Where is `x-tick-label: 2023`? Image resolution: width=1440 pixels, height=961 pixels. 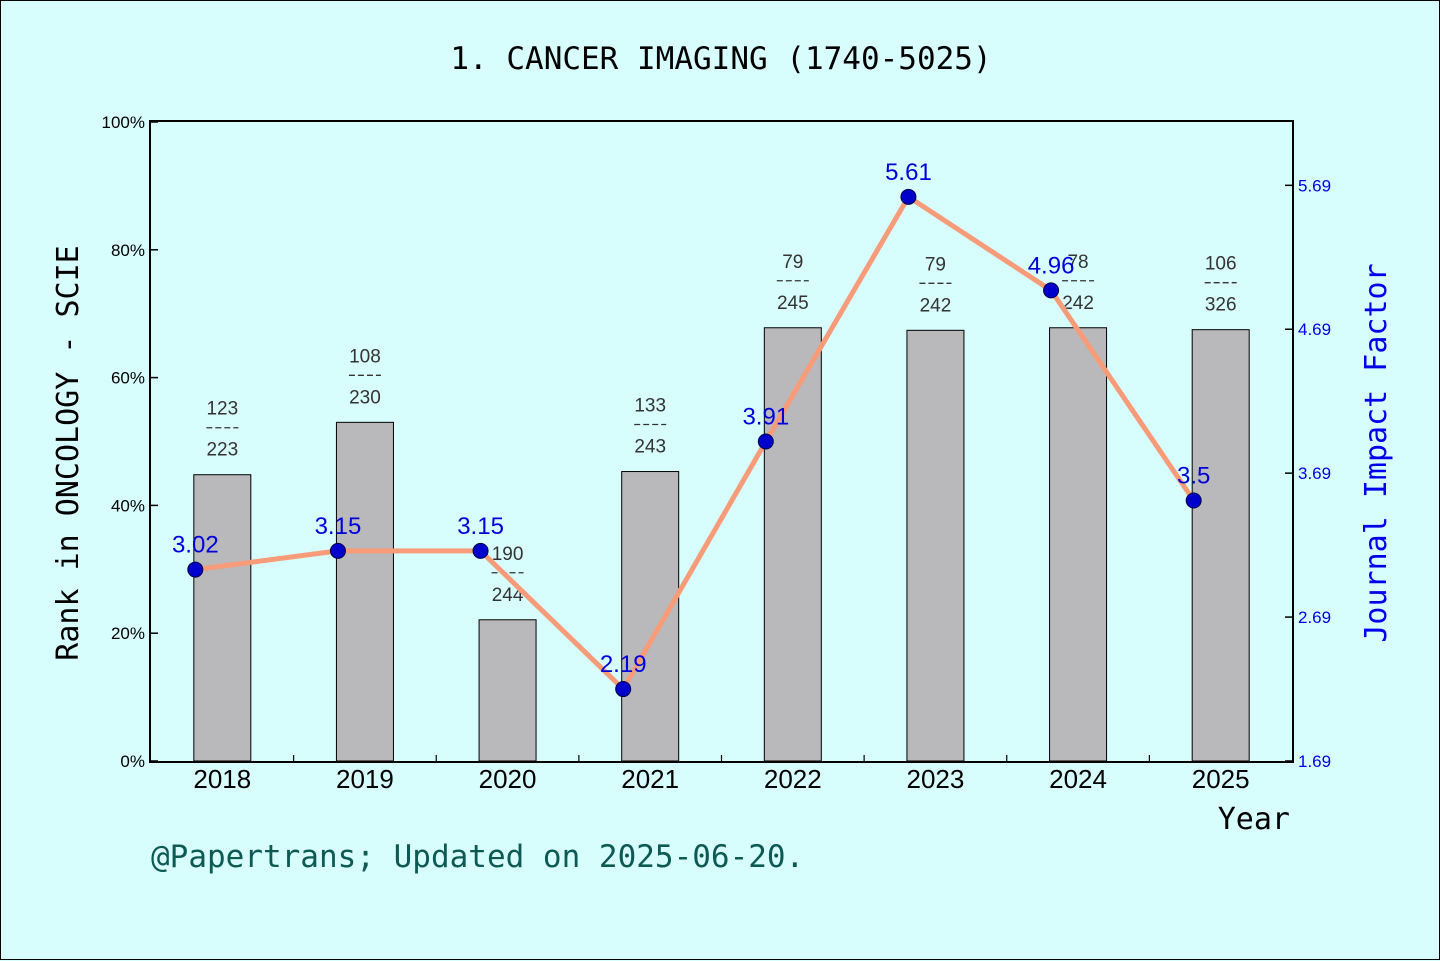 x-tick-label: 2023 is located at coordinates (936, 779).